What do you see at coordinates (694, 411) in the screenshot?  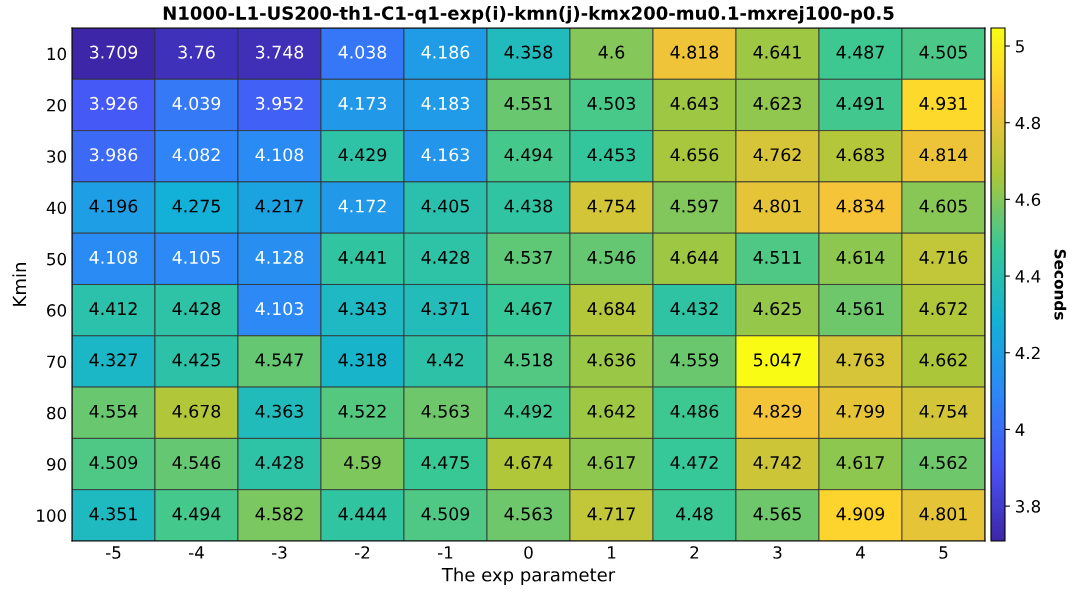 I see `data-label: 4.486` at bounding box center [694, 411].